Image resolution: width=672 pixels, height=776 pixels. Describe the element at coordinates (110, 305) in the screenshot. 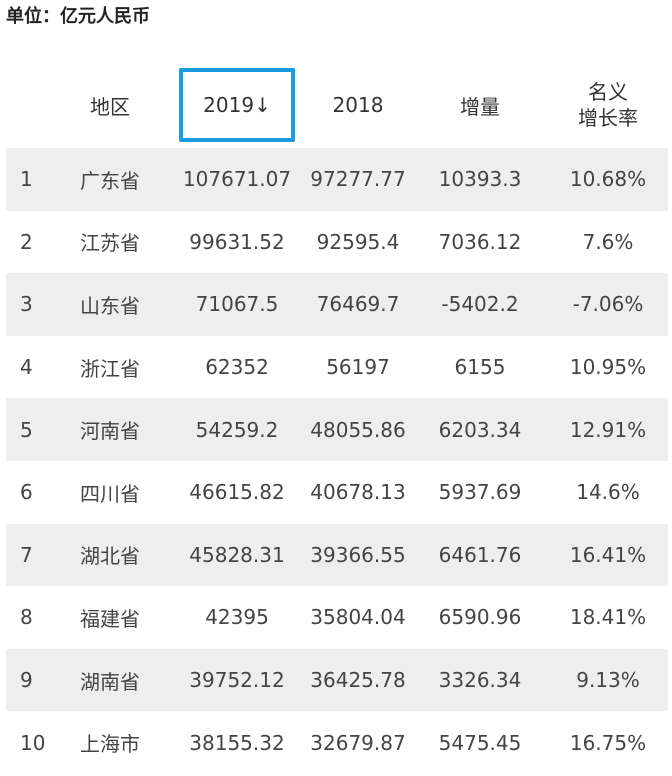

I see `cell-region: 山东省` at that location.